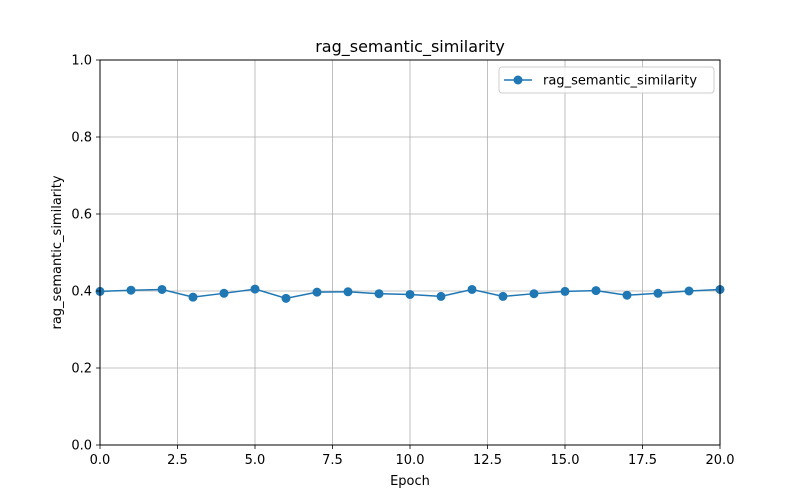  I want to click on y-tick-label: 0.4, so click(81, 292).